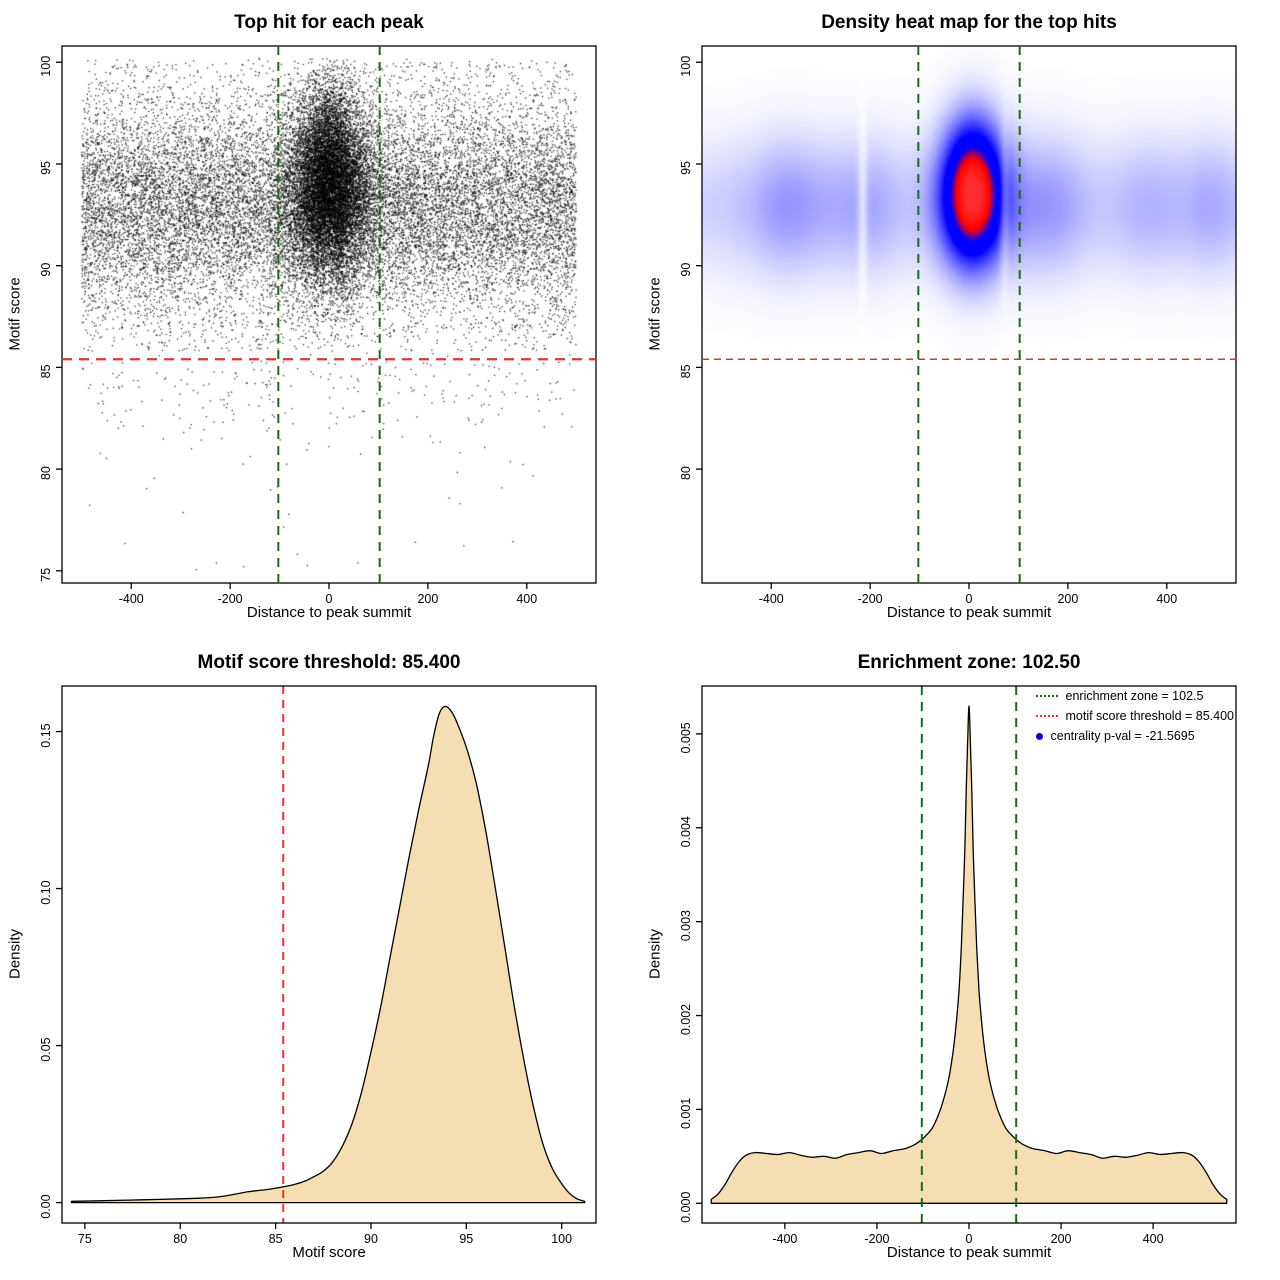 The height and width of the screenshot is (1280, 1280). Describe the element at coordinates (1150, 716) in the screenshot. I see `legend-label-threshold: motif score threshold = 85.400` at that location.